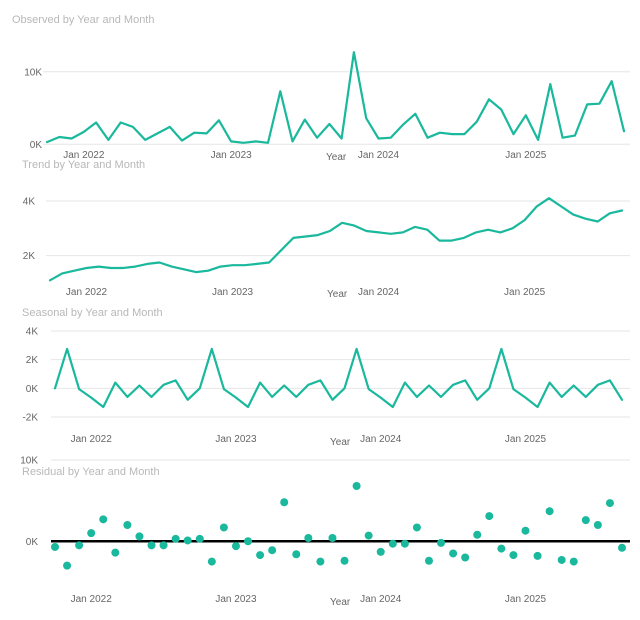 The image size is (640, 620). Describe the element at coordinates (84, 165) in the screenshot. I see `trend-chart-title: Trend by Year and Month` at that location.